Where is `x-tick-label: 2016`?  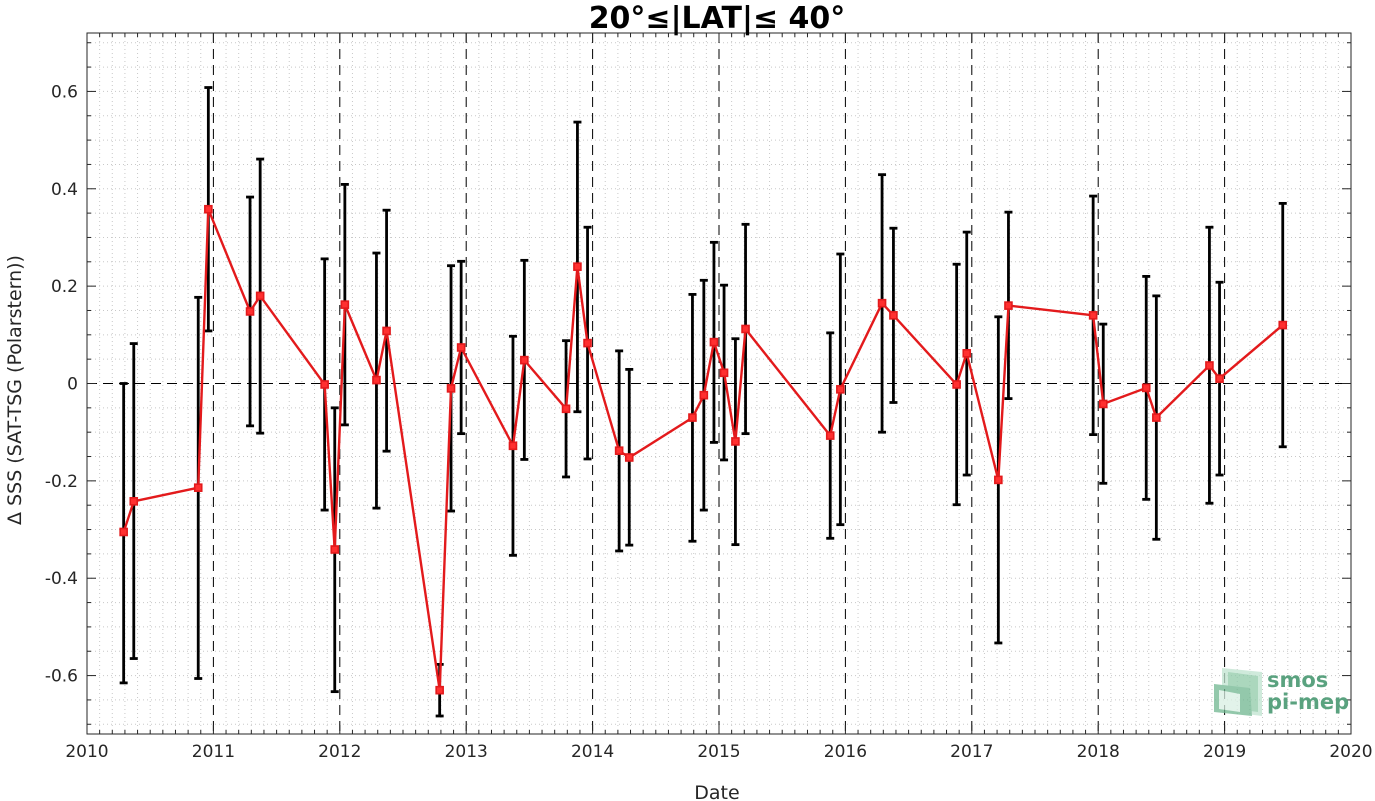
x-tick-label: 2016 is located at coordinates (845, 752).